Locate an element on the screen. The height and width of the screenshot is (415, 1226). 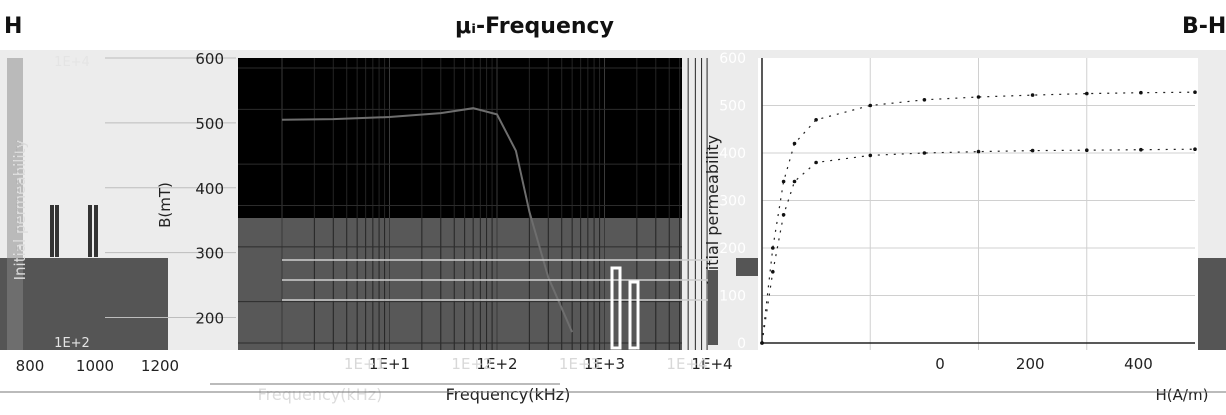
x-tick-label: 1E+1 is located at coordinates (389, 364).